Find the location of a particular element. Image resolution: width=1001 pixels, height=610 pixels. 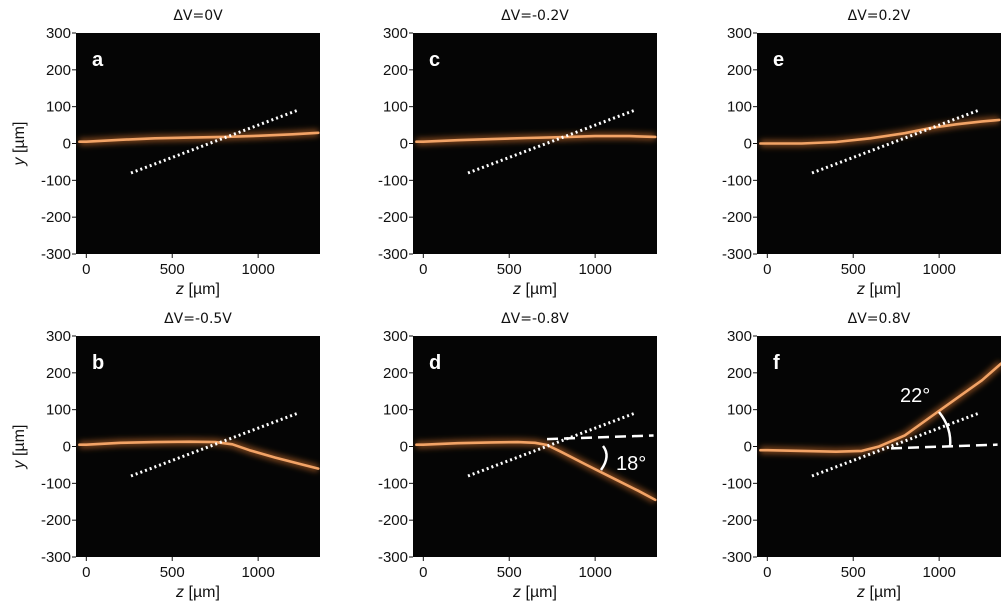

panel-letter-b: b is located at coordinates (98, 363).